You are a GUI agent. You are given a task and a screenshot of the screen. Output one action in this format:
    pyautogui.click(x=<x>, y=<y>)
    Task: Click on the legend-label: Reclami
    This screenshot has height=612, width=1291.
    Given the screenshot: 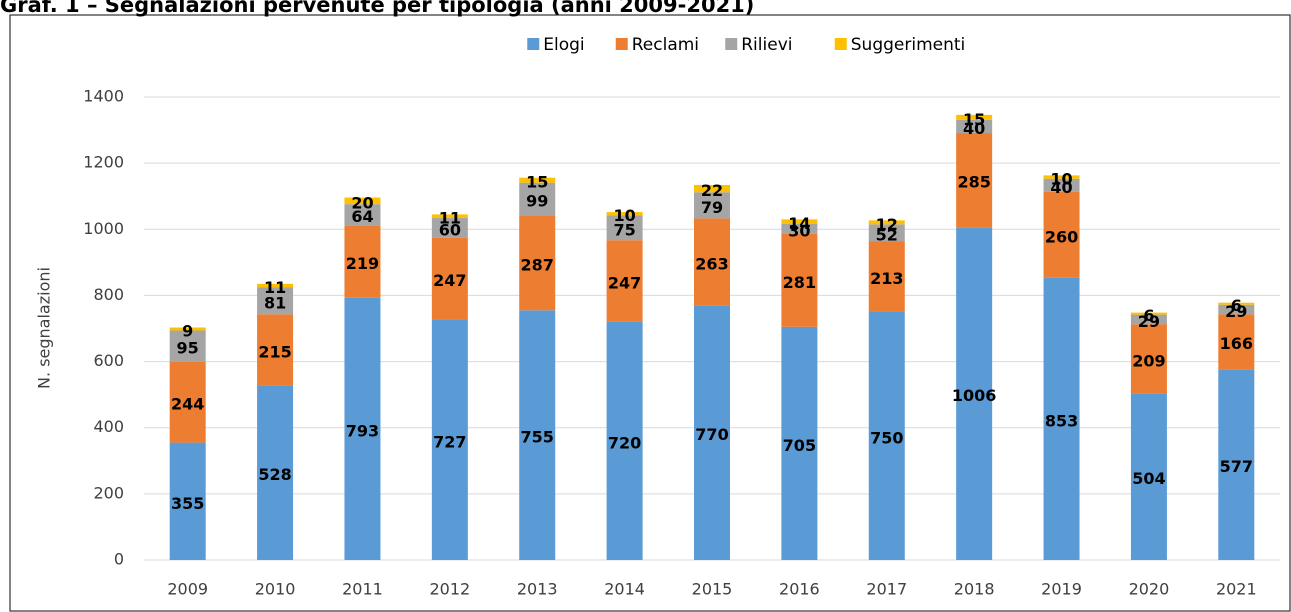 What is the action you would take?
    pyautogui.click(x=665, y=45)
    